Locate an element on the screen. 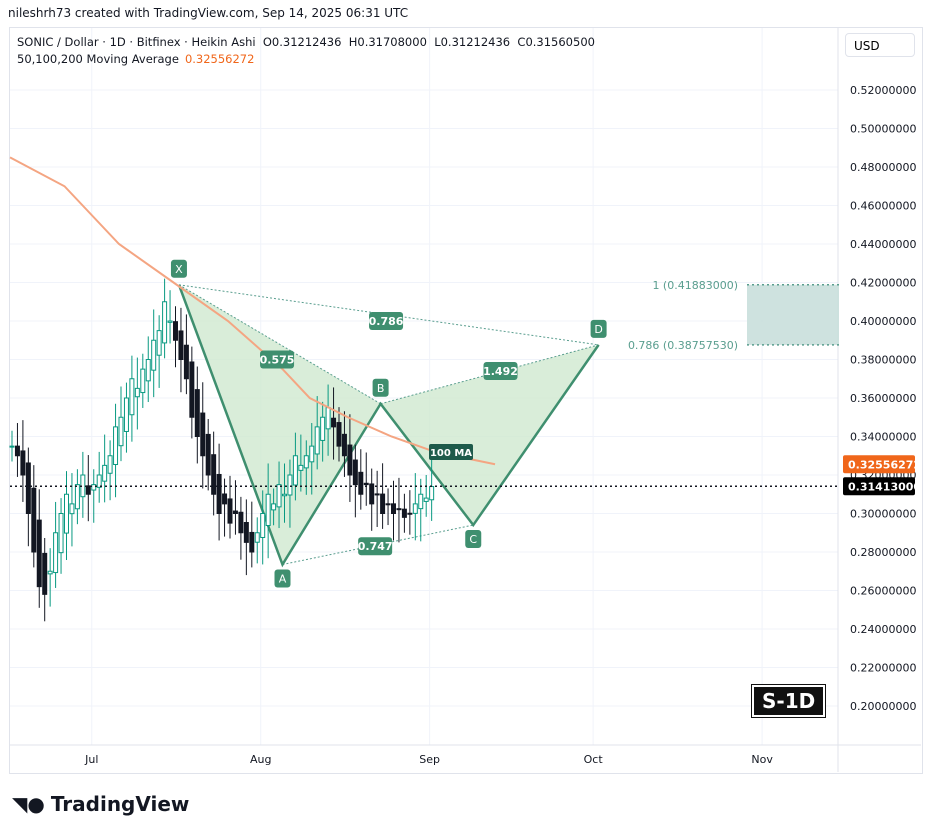  y-tick-label: 0.26000000 is located at coordinates (883, 591).